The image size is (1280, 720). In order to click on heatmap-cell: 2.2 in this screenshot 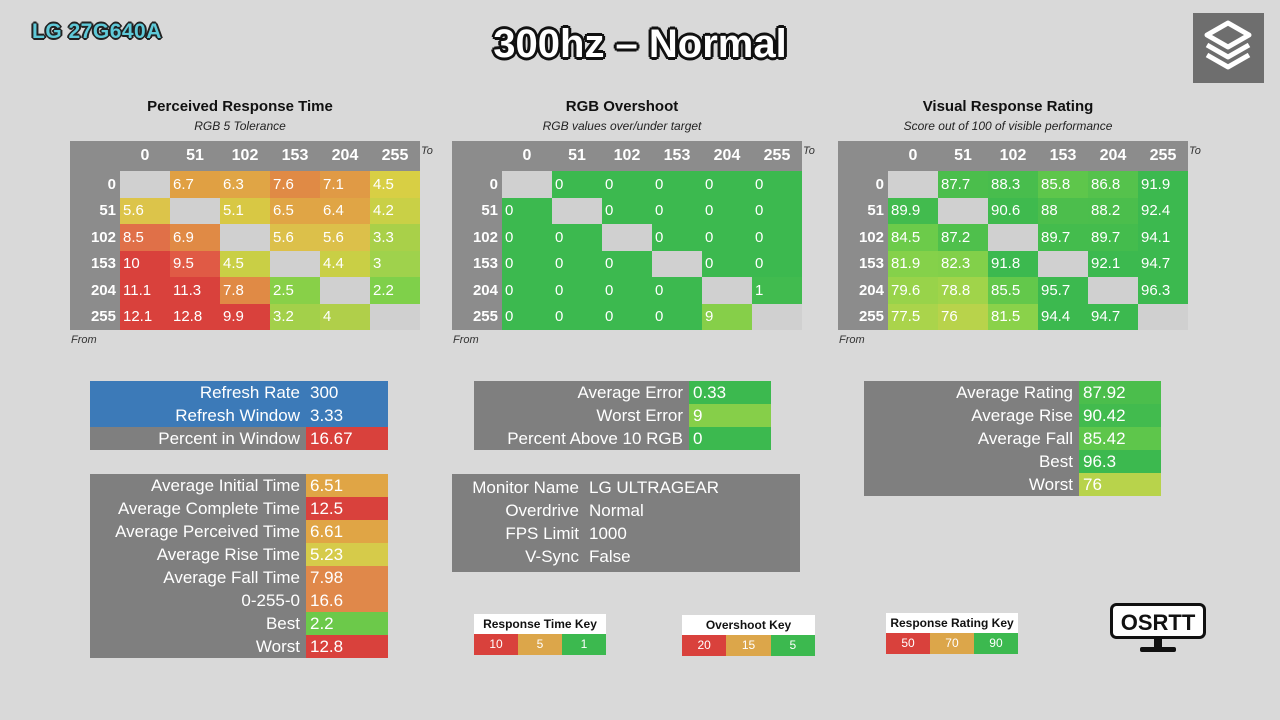, I will do `click(395, 290)`.